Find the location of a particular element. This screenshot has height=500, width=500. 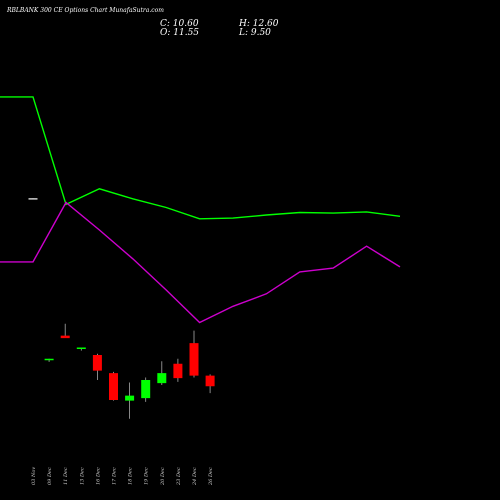

x-tick-label: 18 Dec is located at coordinates (131, 476).